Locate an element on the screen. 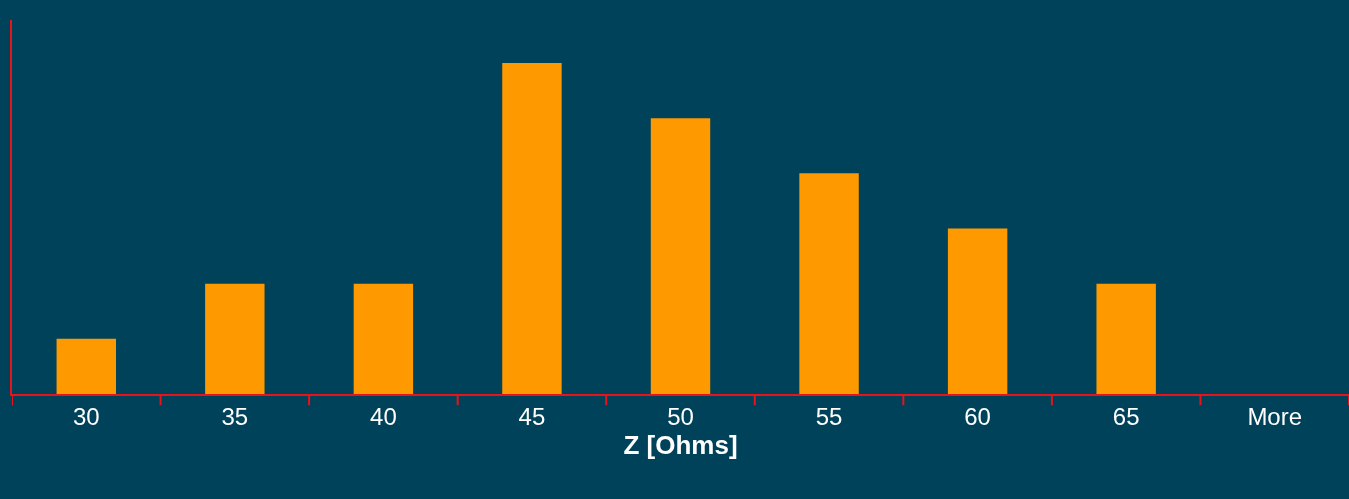  x-tick-label: 40 is located at coordinates (383, 416).